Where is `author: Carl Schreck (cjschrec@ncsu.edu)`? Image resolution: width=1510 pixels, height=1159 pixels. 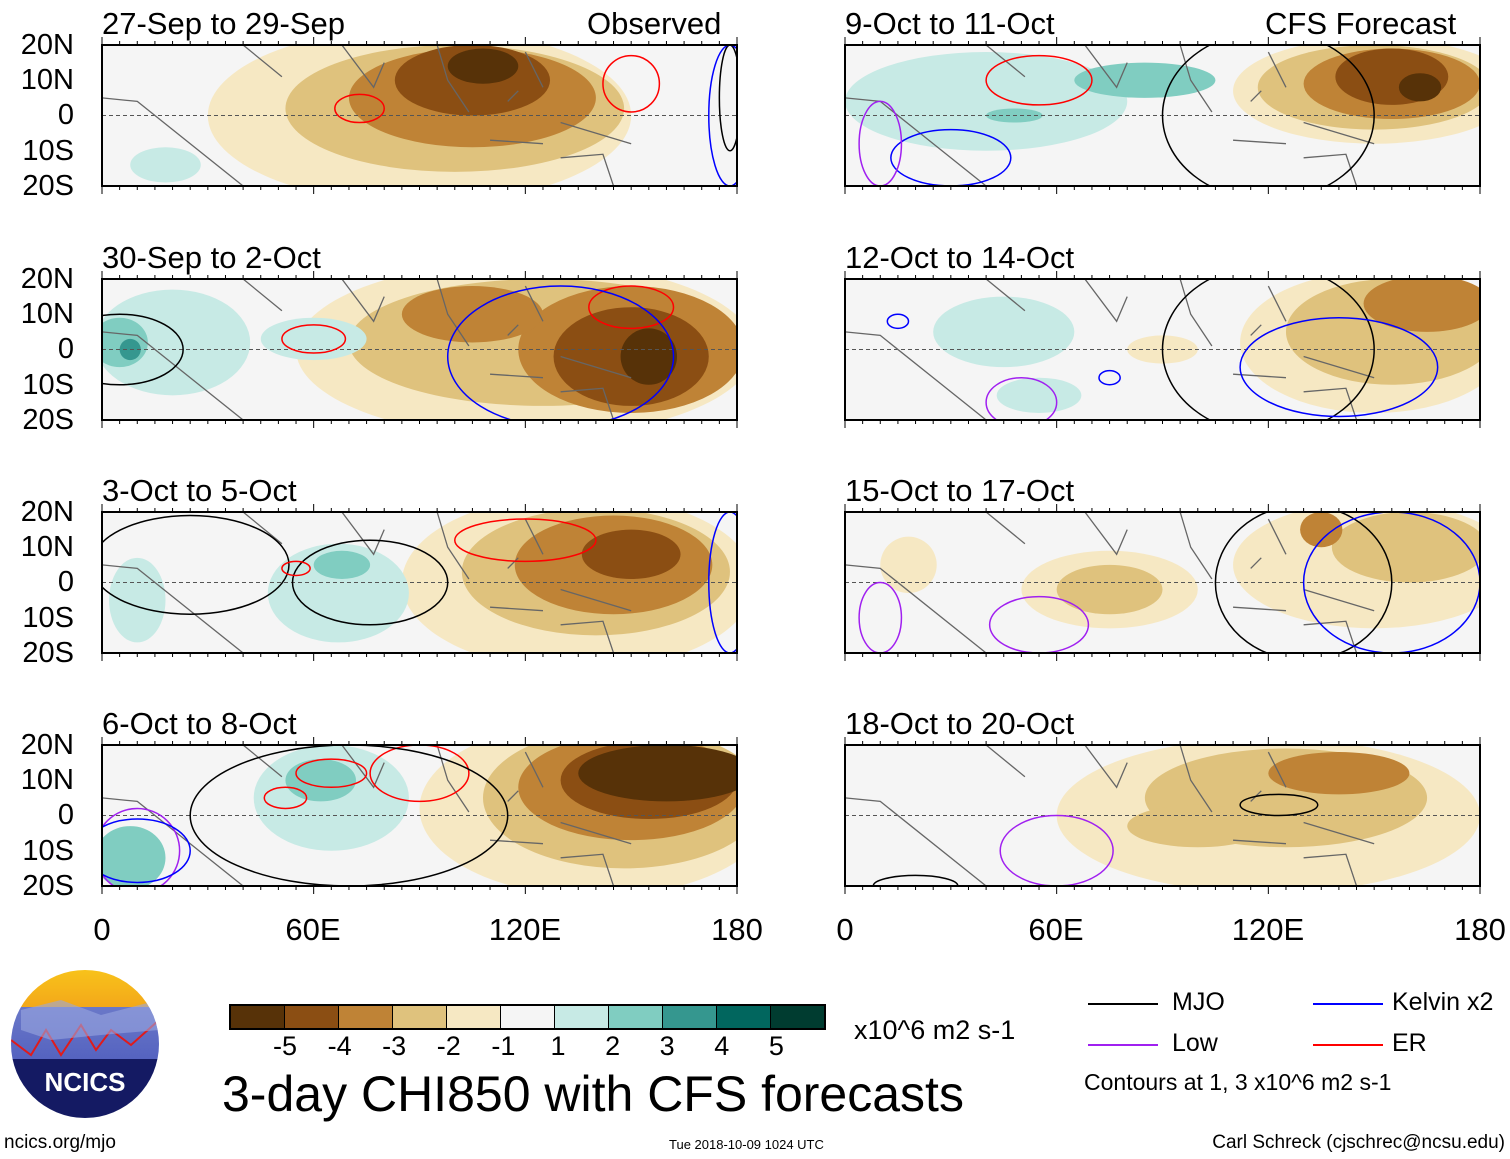
author: Carl Schreck (cjschrec@ncsu.edu) is located at coordinates (1358, 1142).